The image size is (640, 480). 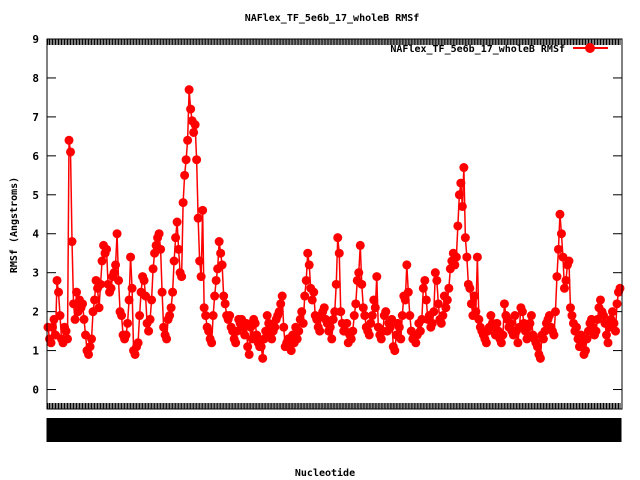 What do you see at coordinates (332, 18) in the screenshot?
I see `chart-title: NAFlex_TF_5e6b_17_wholeB RMSf` at bounding box center [332, 18].